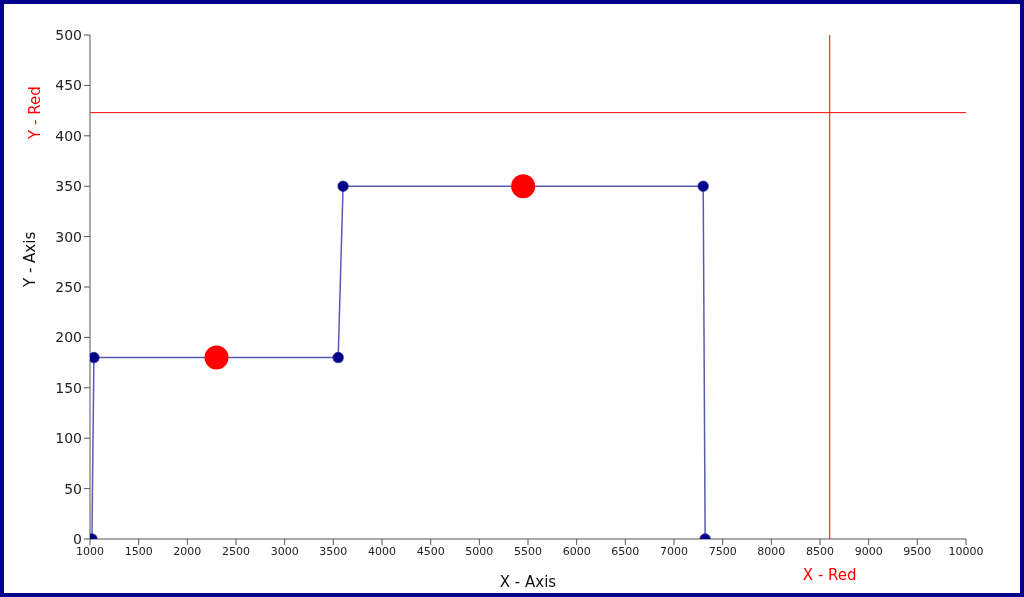 The width and height of the screenshot is (1024, 597). What do you see at coordinates (917, 551) in the screenshot?
I see `x-tick-label: 9500` at bounding box center [917, 551].